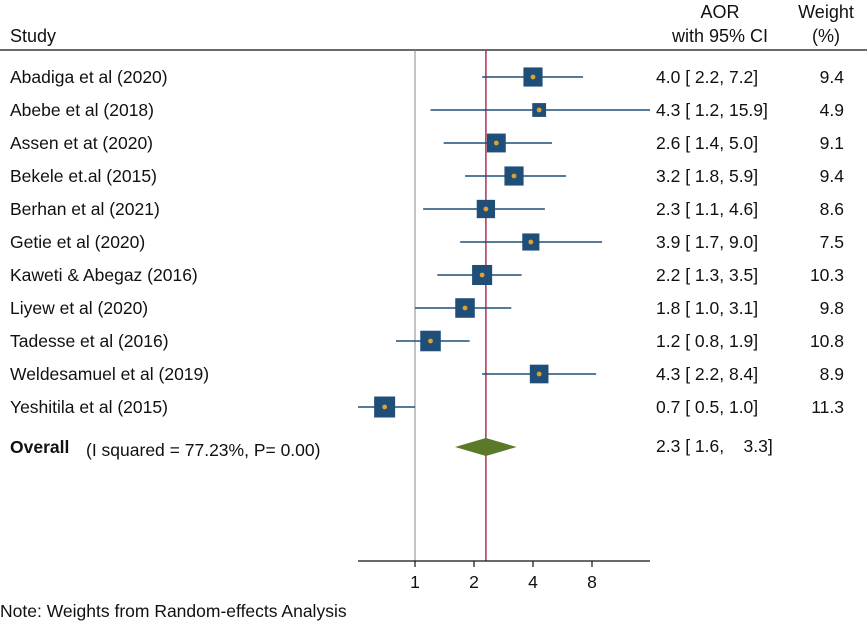  I want to click on ci-text: 1.2 [ 0.8, 1.9], so click(707, 341).